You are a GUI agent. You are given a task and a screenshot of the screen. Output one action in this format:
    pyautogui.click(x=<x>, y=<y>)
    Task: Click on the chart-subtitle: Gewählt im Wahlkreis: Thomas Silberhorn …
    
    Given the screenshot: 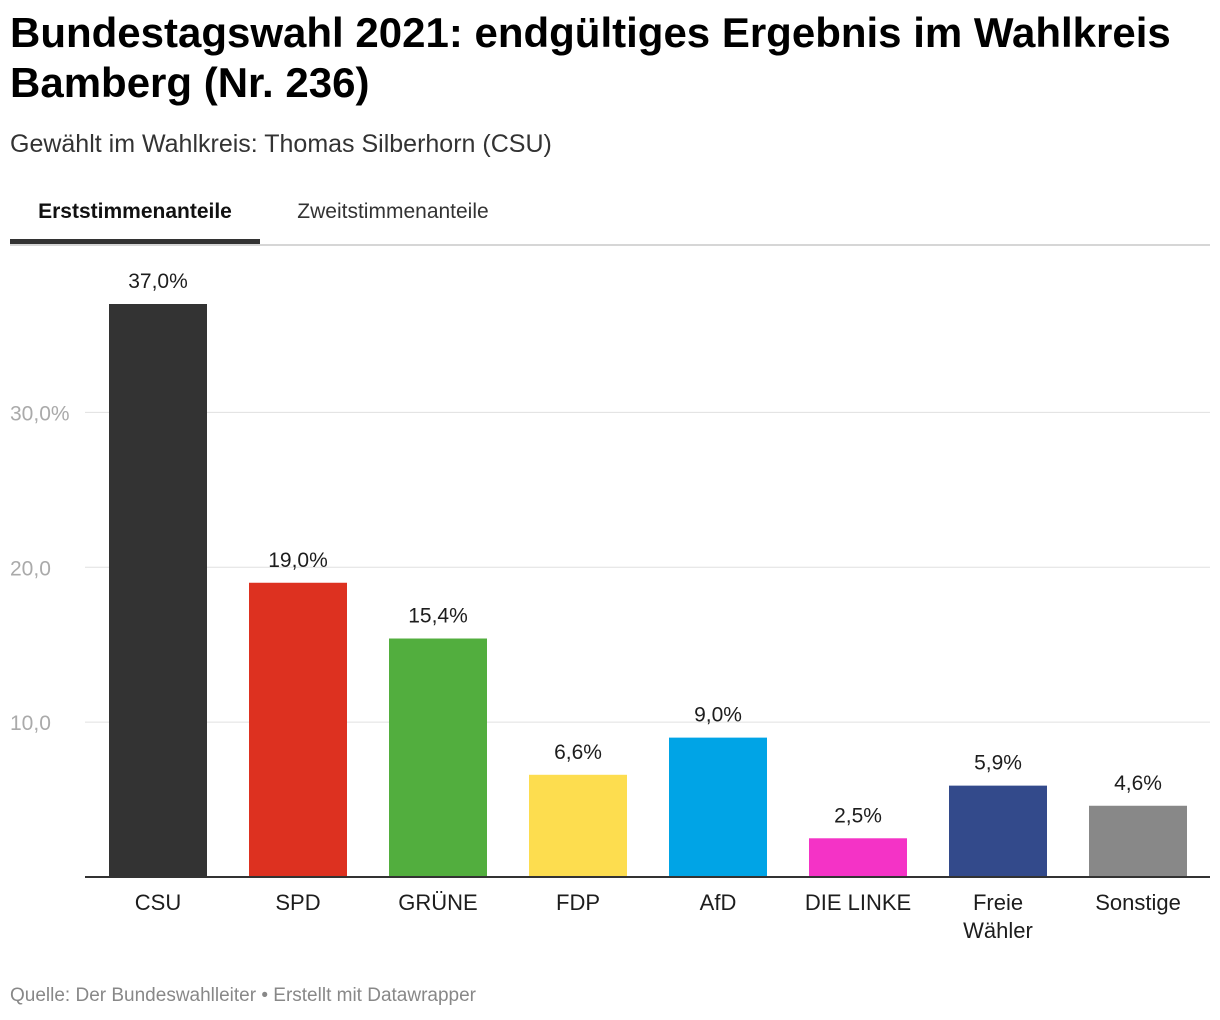 What is the action you would take?
    pyautogui.click(x=281, y=144)
    